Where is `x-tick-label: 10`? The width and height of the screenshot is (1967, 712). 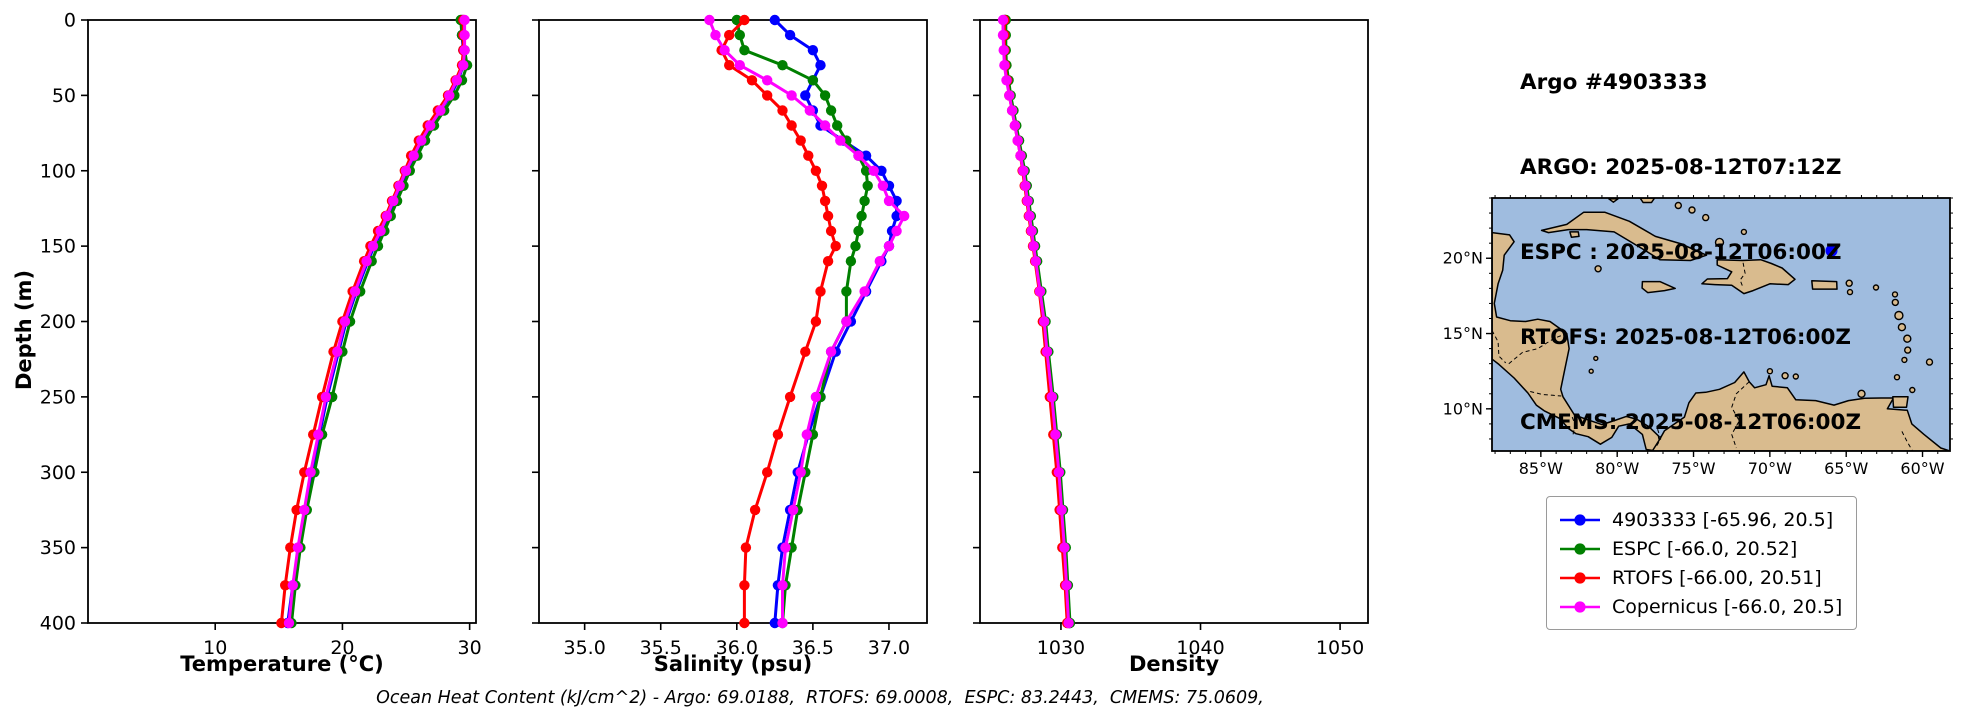
x-tick-label: 10 is located at coordinates (215, 648).